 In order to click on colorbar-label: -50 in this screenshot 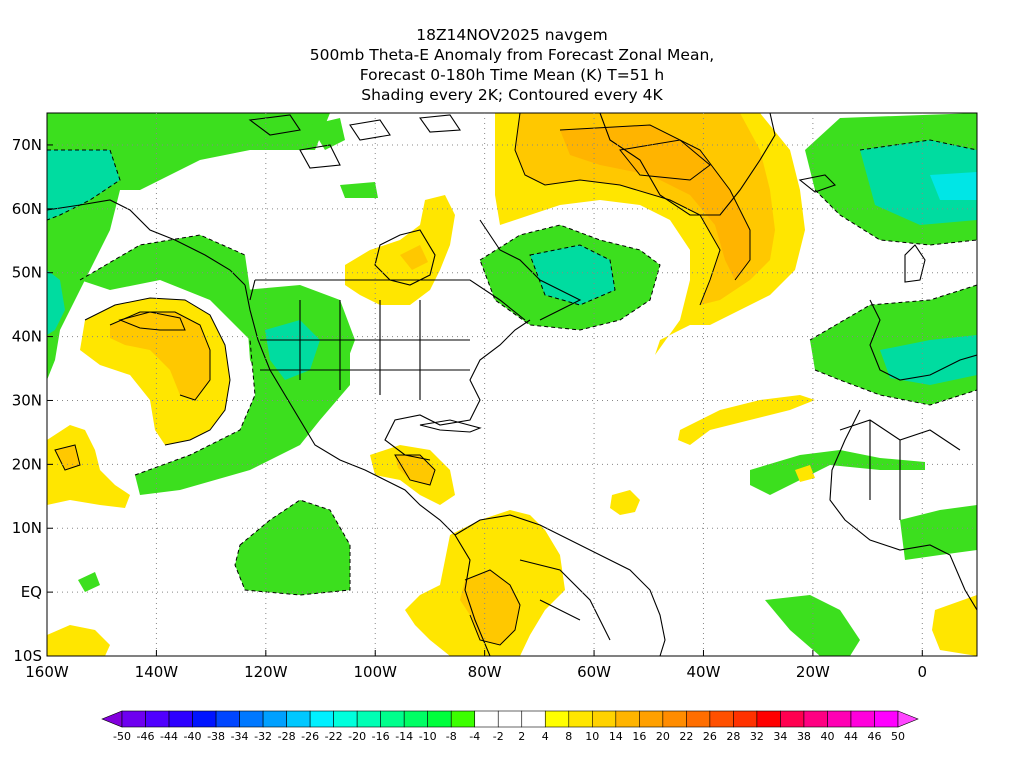, I will do `click(122, 736)`.